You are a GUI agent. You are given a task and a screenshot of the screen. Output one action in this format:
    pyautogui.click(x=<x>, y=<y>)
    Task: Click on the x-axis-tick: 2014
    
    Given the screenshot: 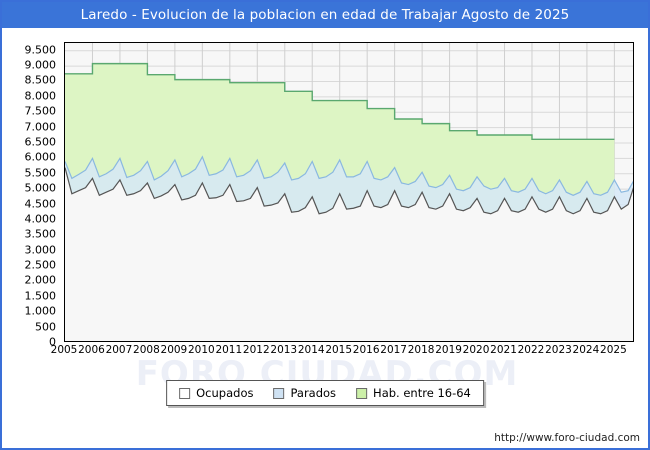 What is the action you would take?
    pyautogui.click(x=311, y=350)
    